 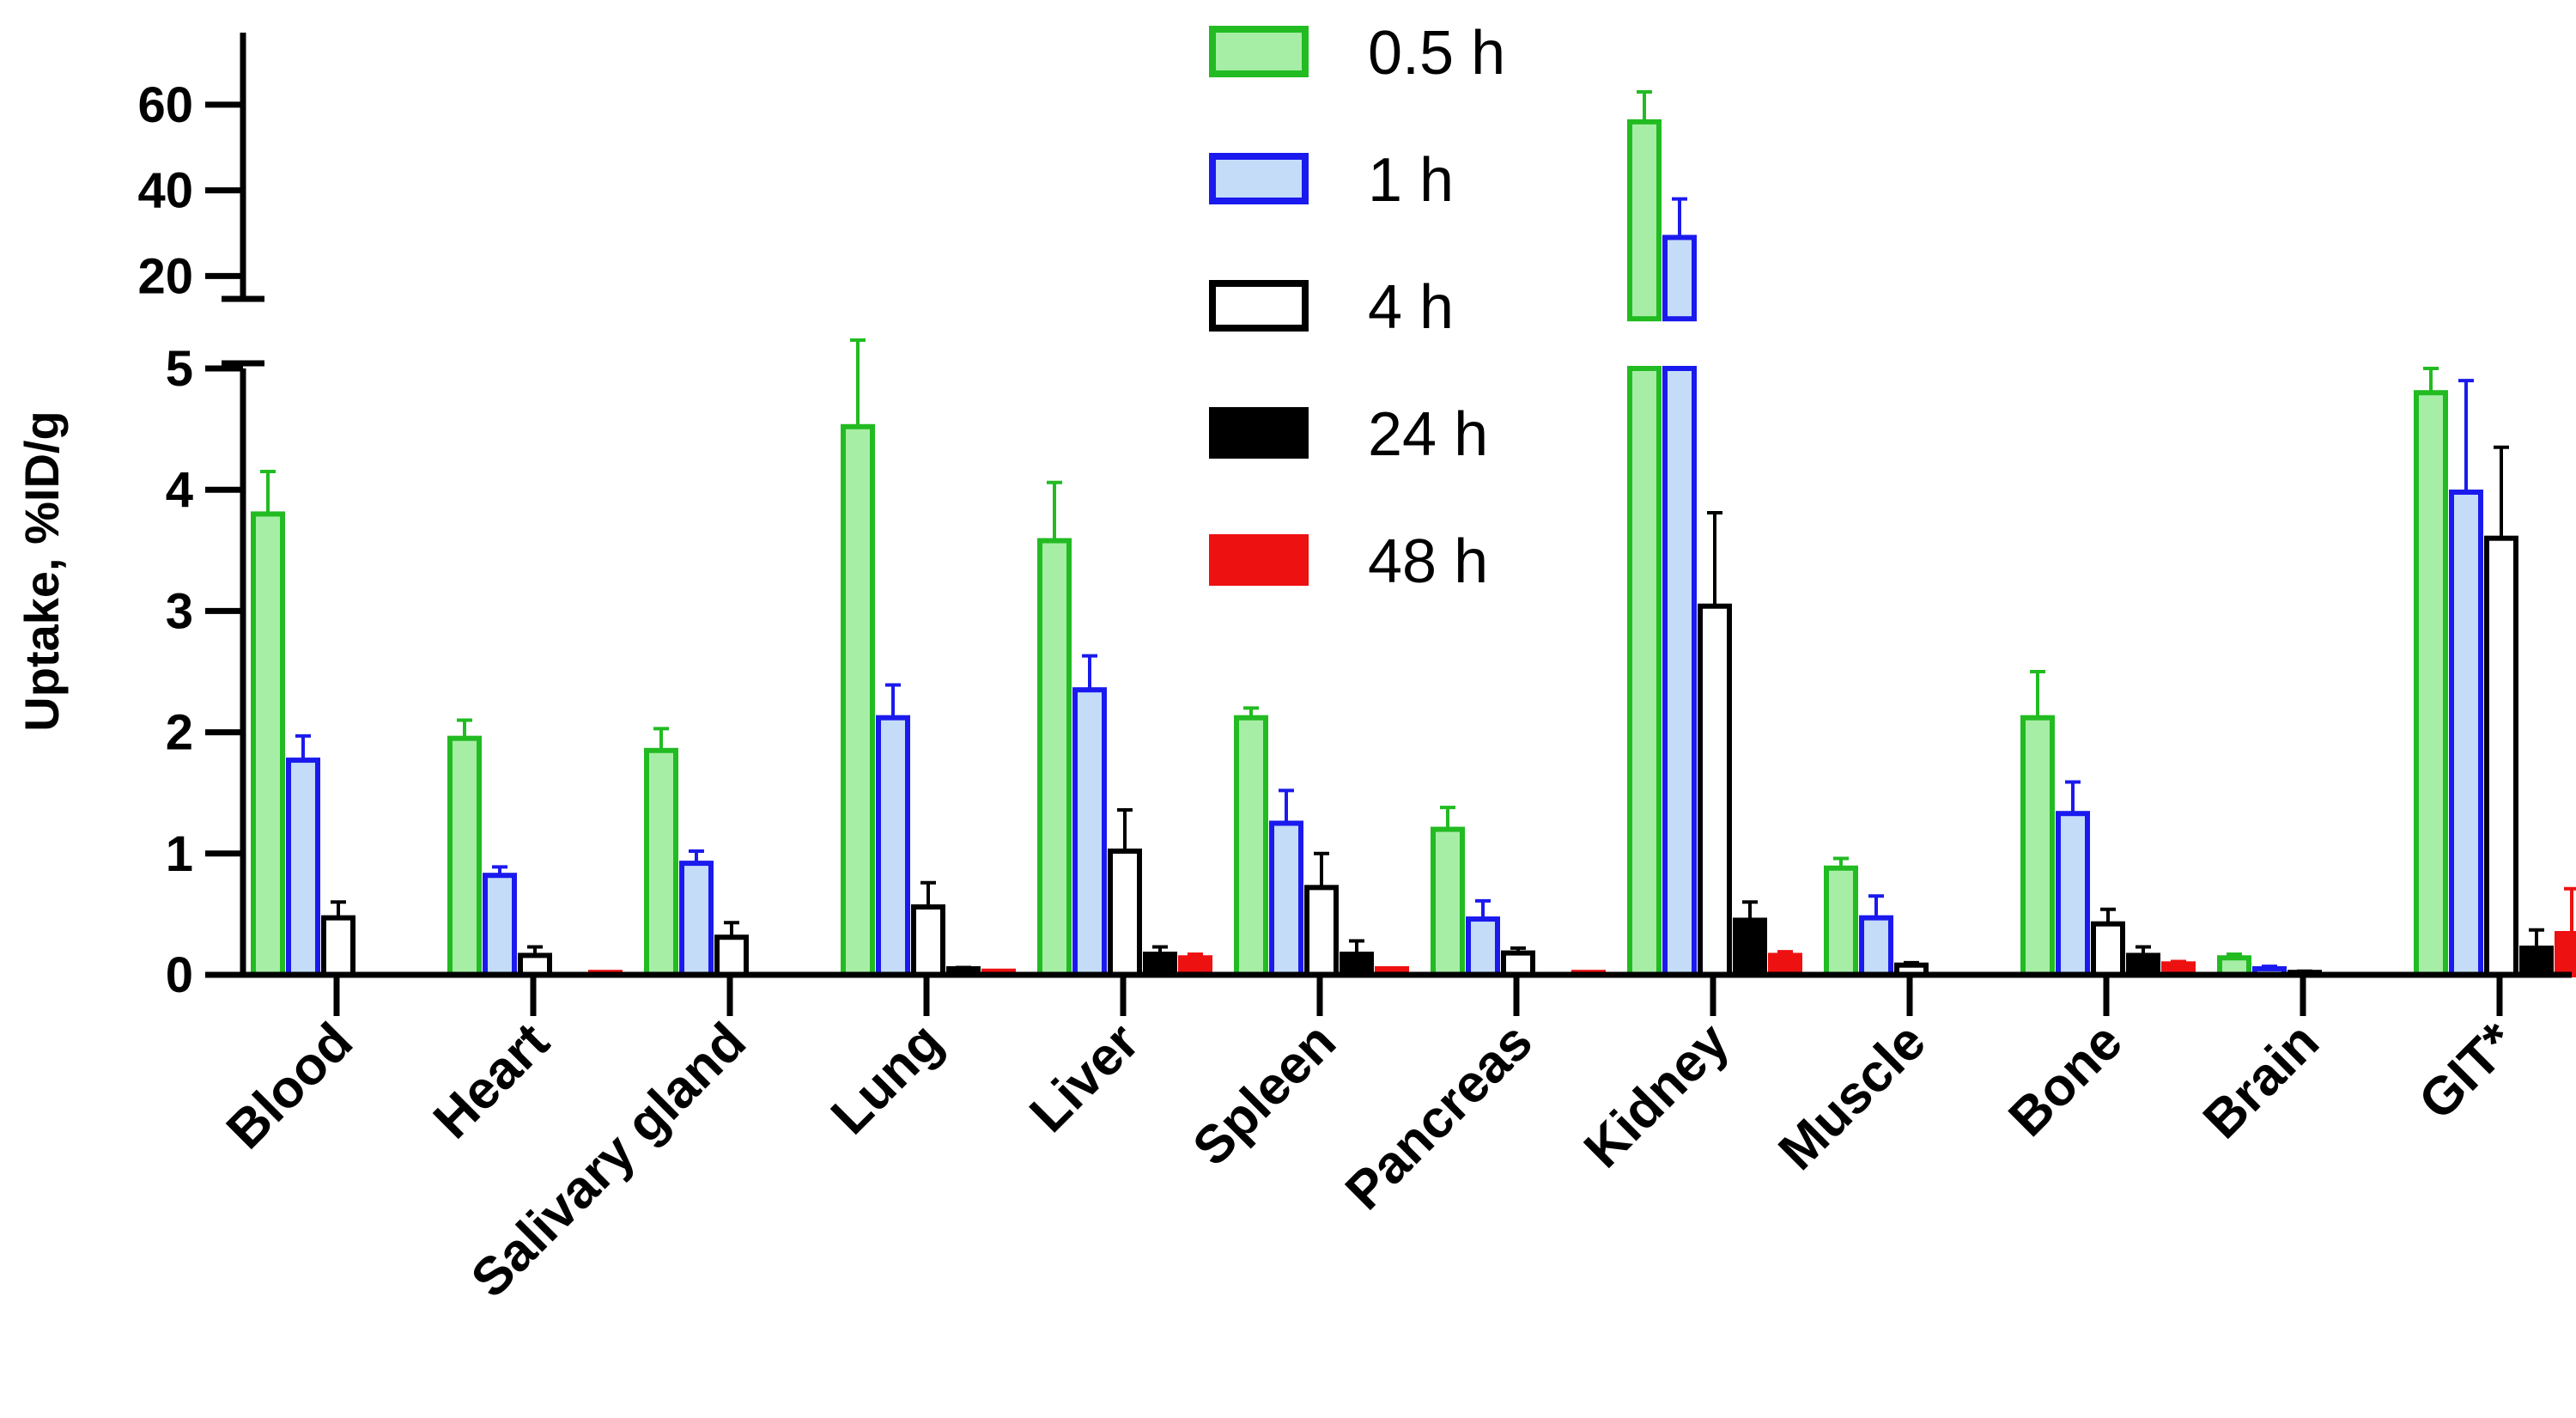 I want to click on x-tick-label-liver: Liver, so click(x=1085, y=1078).